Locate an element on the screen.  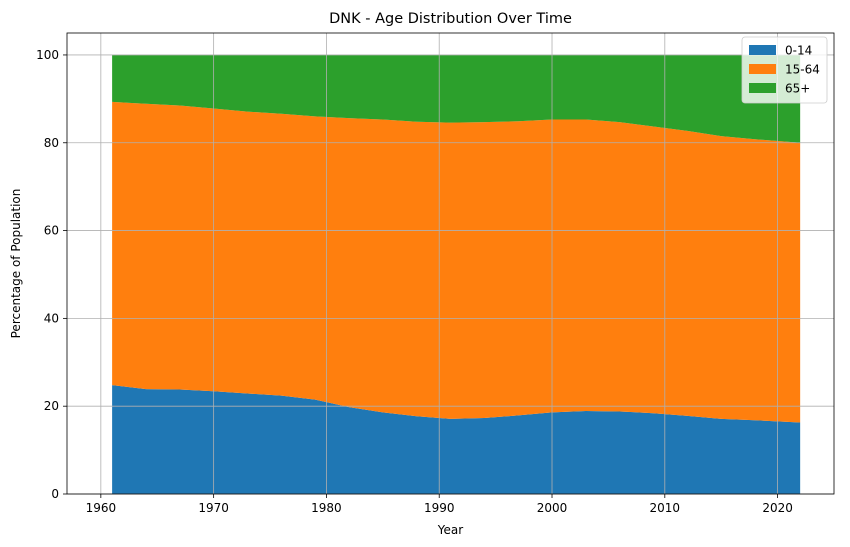
x-tick-label: 1960 is located at coordinates (101, 508).